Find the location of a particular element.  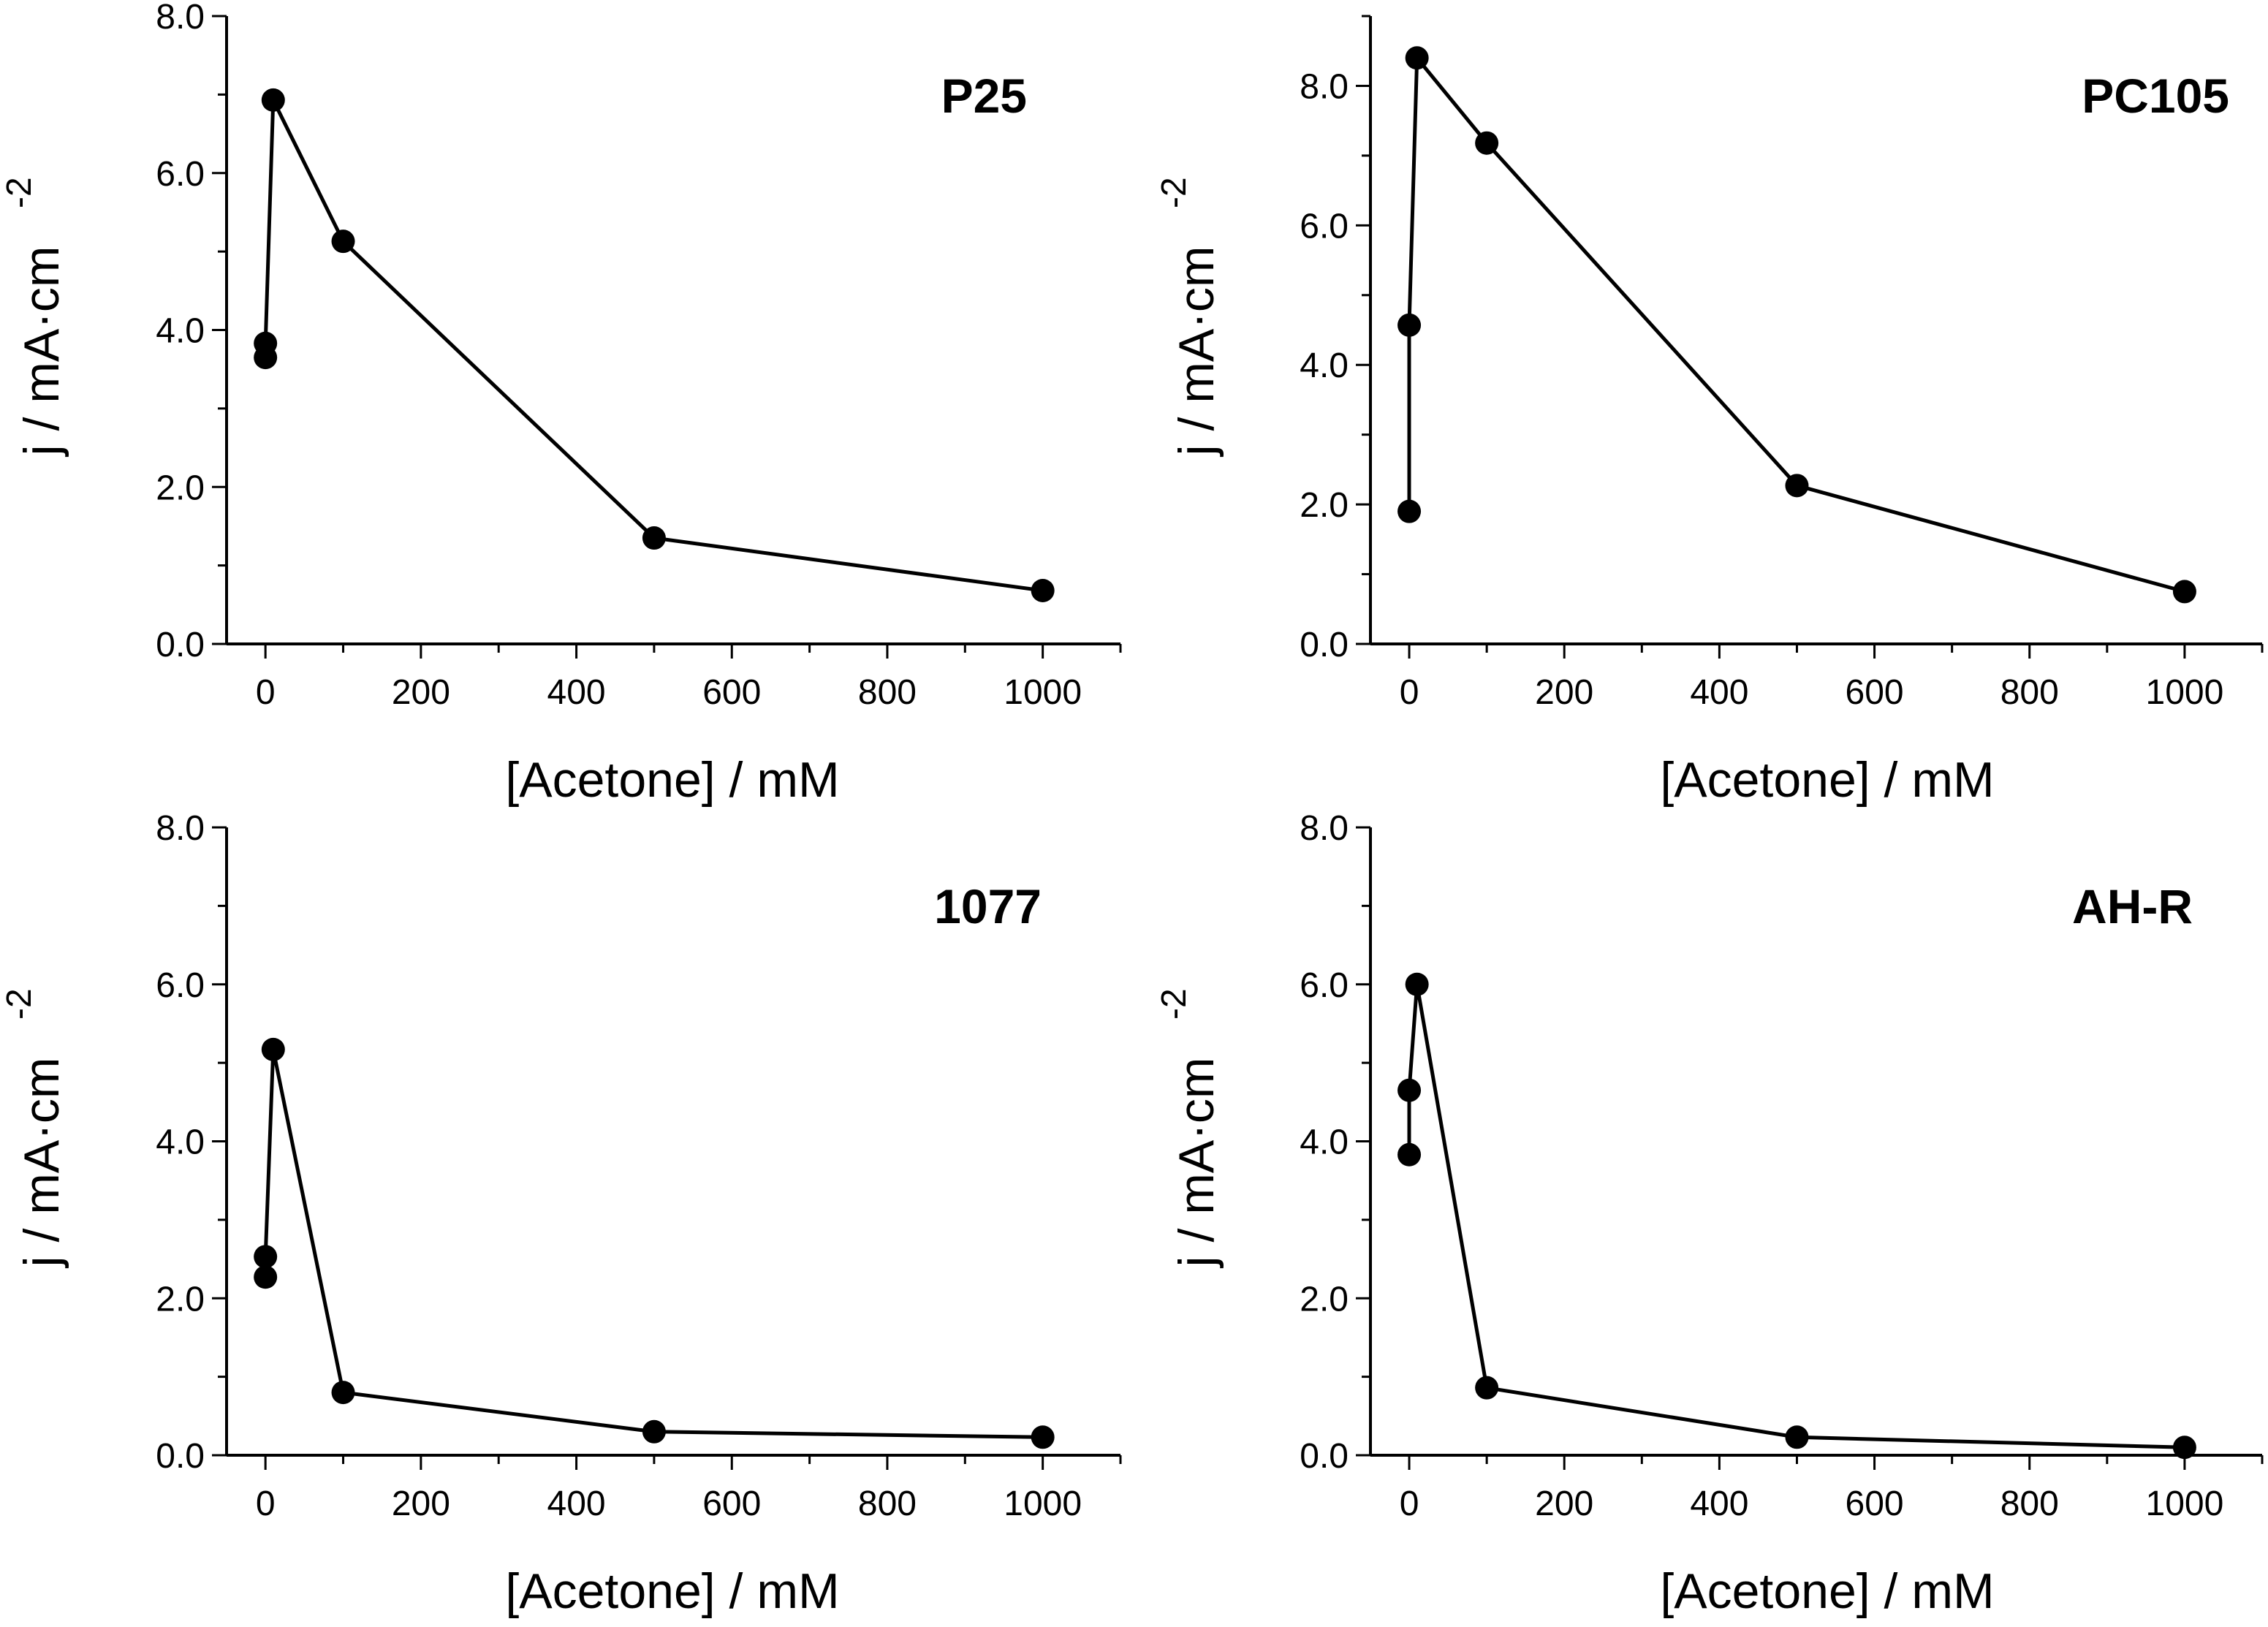

x-tick-label-1077: 0 is located at coordinates (266, 1503).